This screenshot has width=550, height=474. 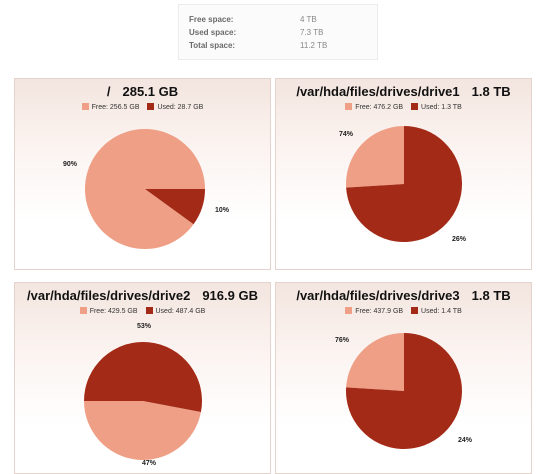 What do you see at coordinates (142, 108) in the screenshot?
I see `chart-legend: Free: 256.5 GB Used: 28.7 GB` at bounding box center [142, 108].